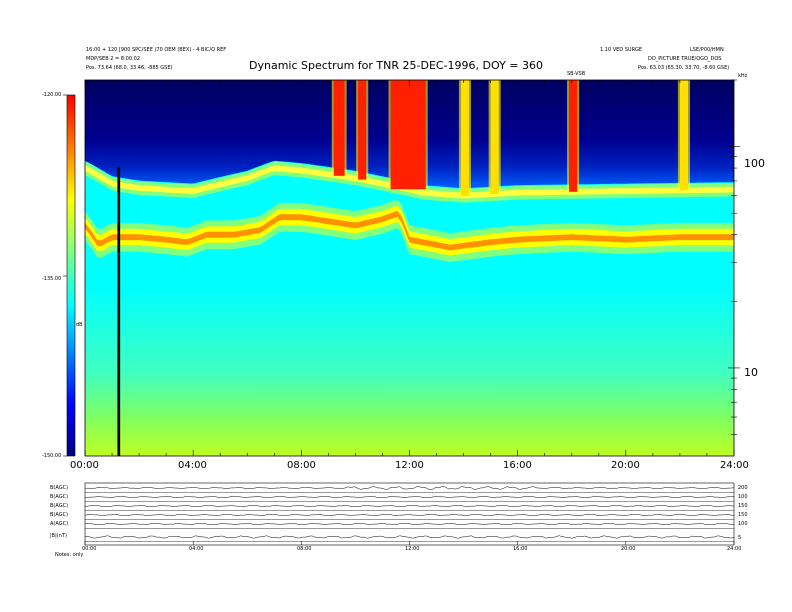 The width and height of the screenshot is (792, 612). I want to click on panel-time-label: 00:00, so click(89, 549).